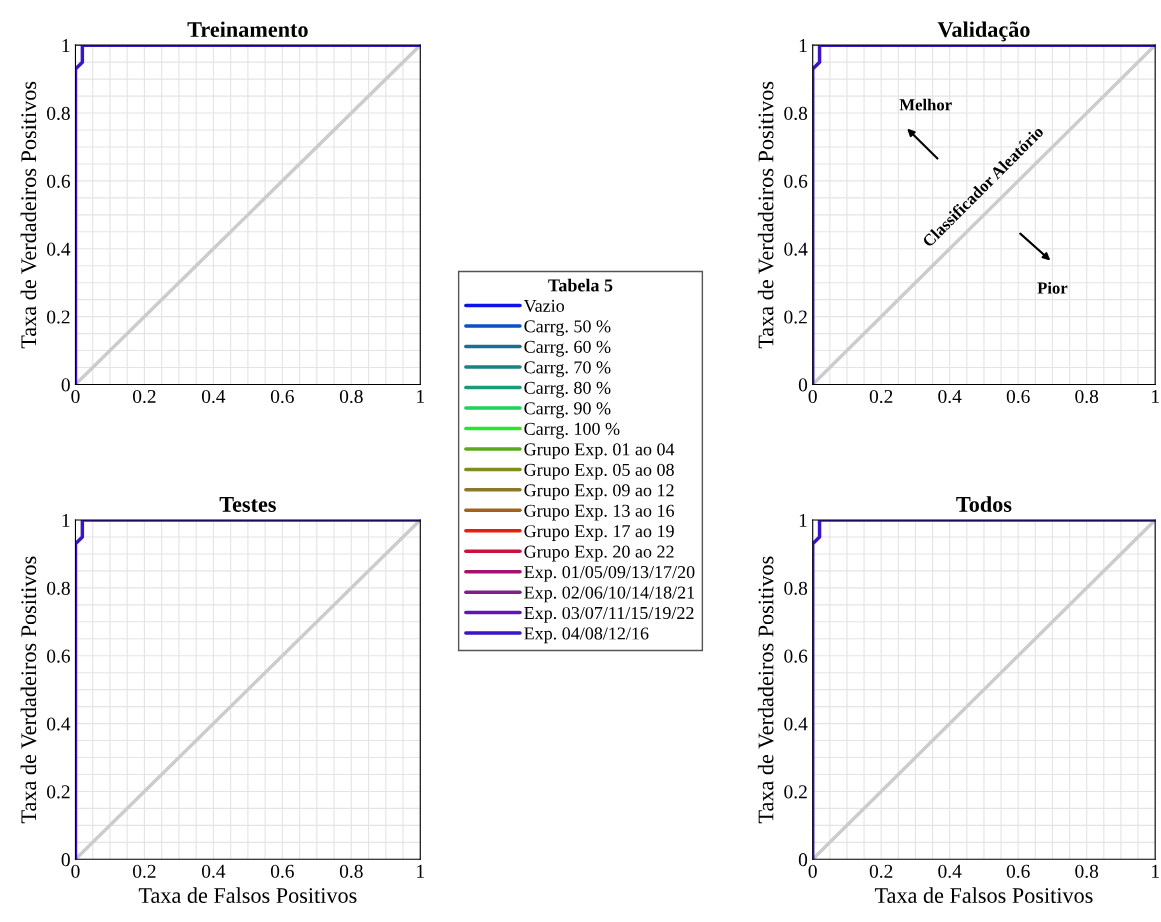 This screenshot has height=922, width=1161. Describe the element at coordinates (599, 553) in the screenshot. I see `legend-label: Grupo Exp. 20 ao 22` at that location.